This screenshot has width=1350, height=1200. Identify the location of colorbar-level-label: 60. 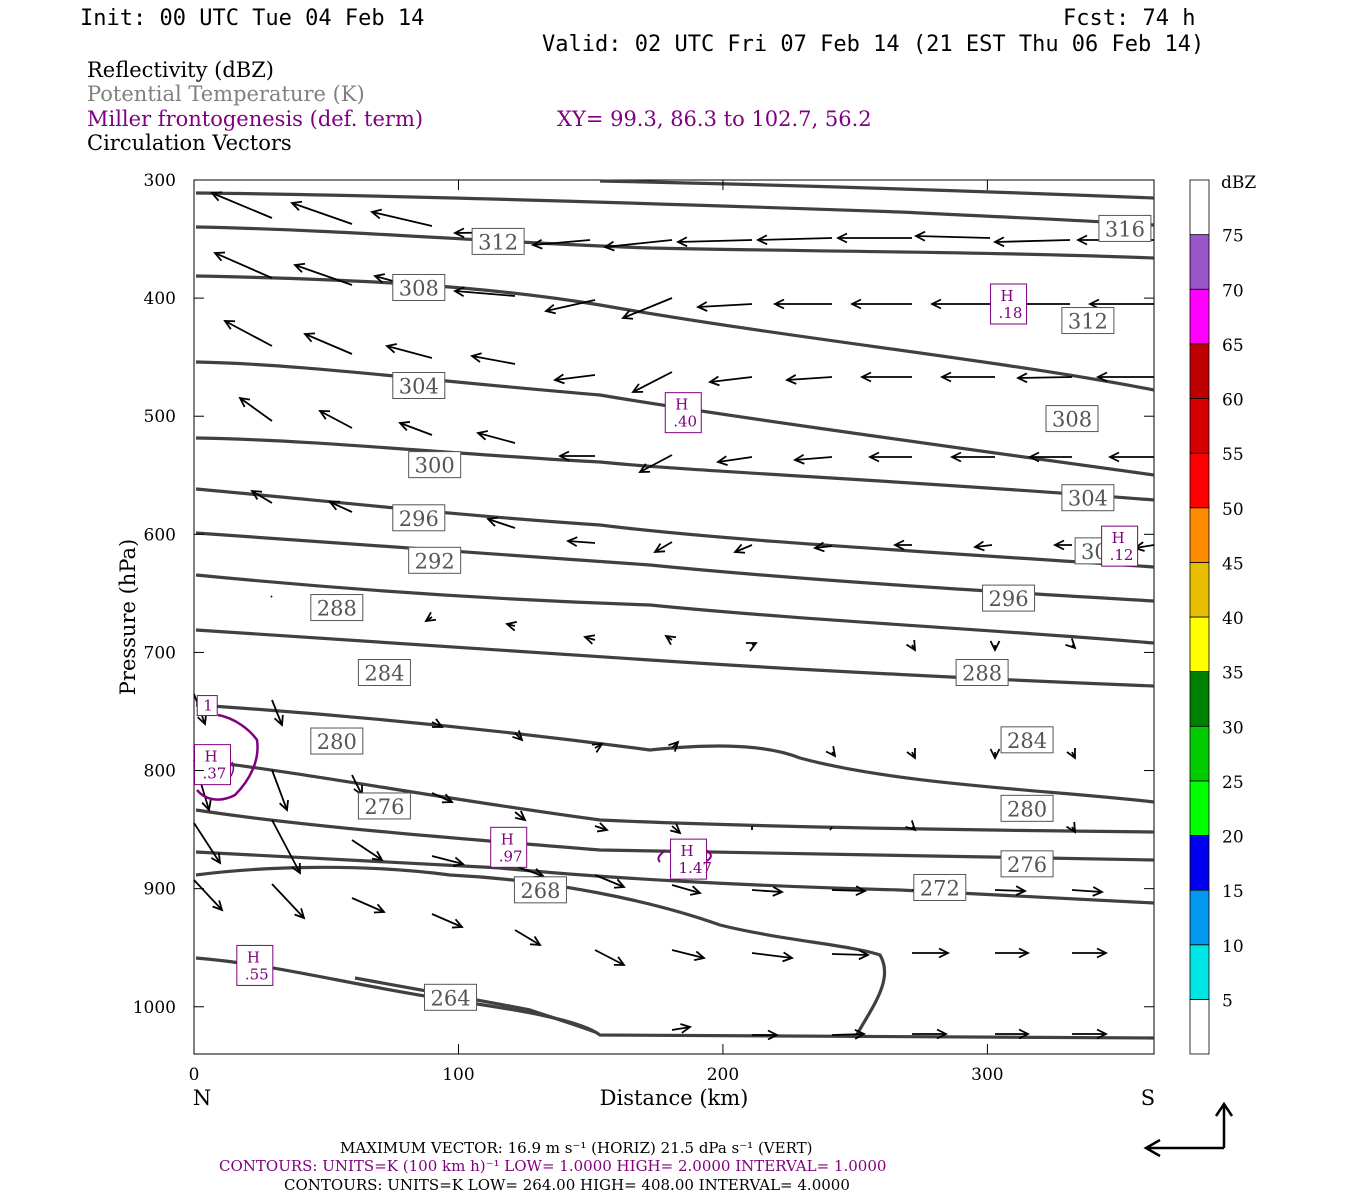
(1233, 401).